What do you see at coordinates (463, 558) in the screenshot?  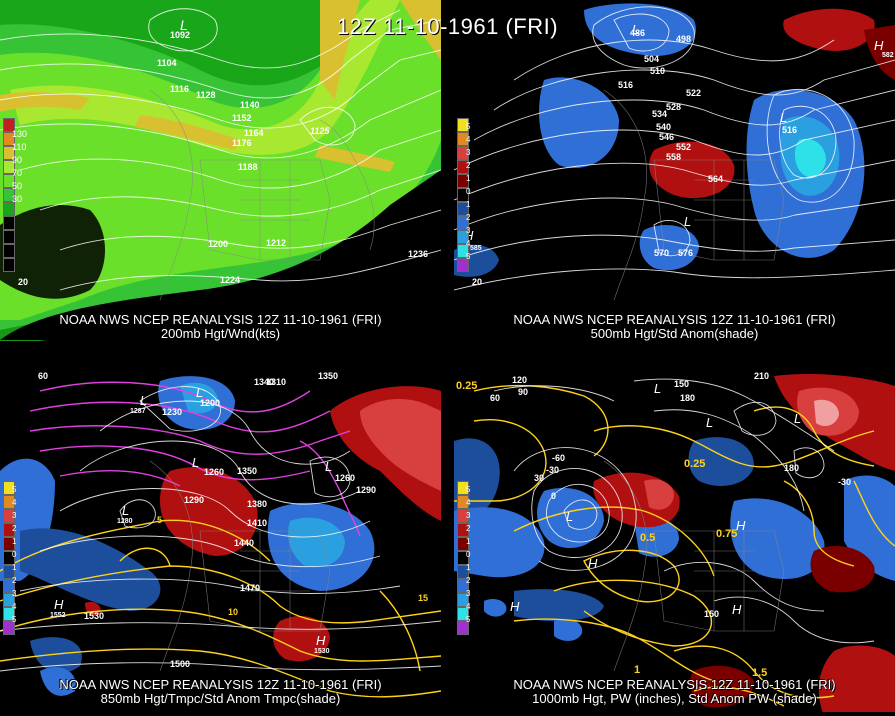 I see `legend-1000mb` at bounding box center [463, 558].